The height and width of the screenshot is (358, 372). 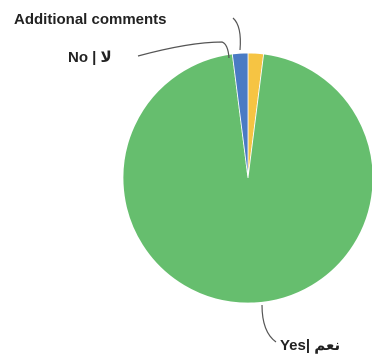 What do you see at coordinates (236, 34) in the screenshot?
I see `leader-line-additional-comments` at bounding box center [236, 34].